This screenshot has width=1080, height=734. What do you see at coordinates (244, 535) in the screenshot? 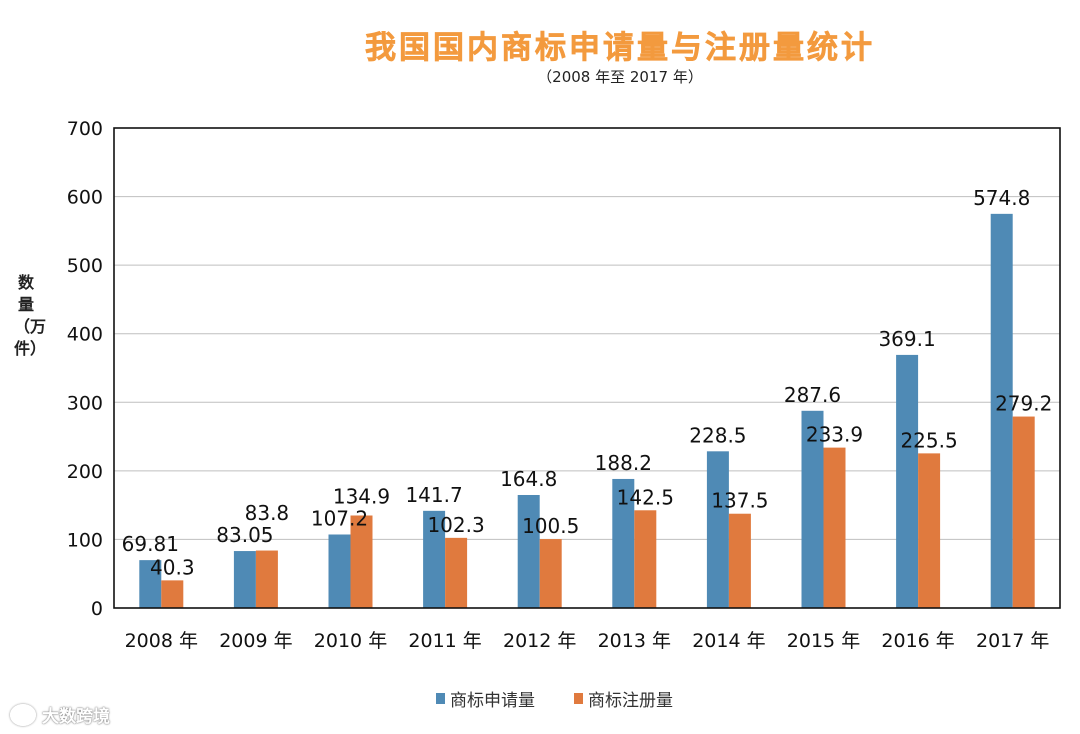
I see `data-label-applications: 83.05` at bounding box center [244, 535].